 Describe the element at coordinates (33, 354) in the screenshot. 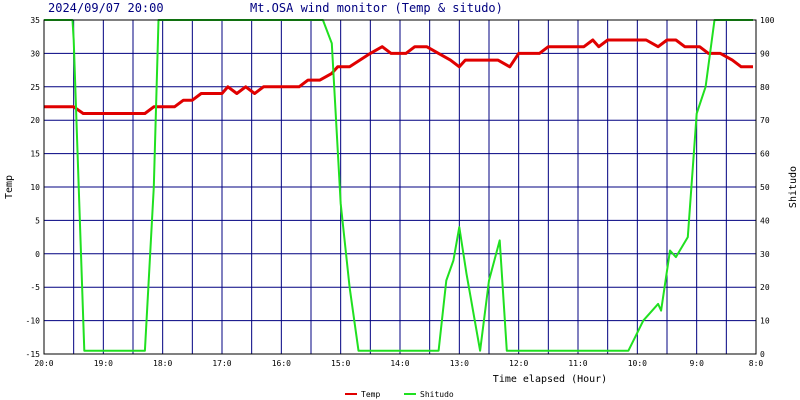

I see `y-tick-label-left: -15` at that location.